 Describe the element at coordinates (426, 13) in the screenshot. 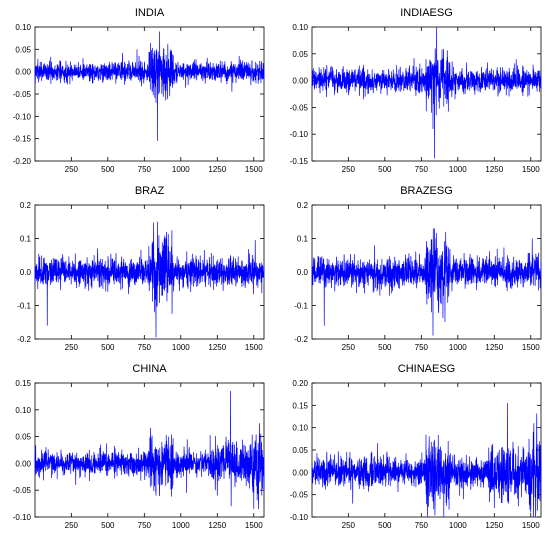

I see `chart-title: INDIAESG` at that location.